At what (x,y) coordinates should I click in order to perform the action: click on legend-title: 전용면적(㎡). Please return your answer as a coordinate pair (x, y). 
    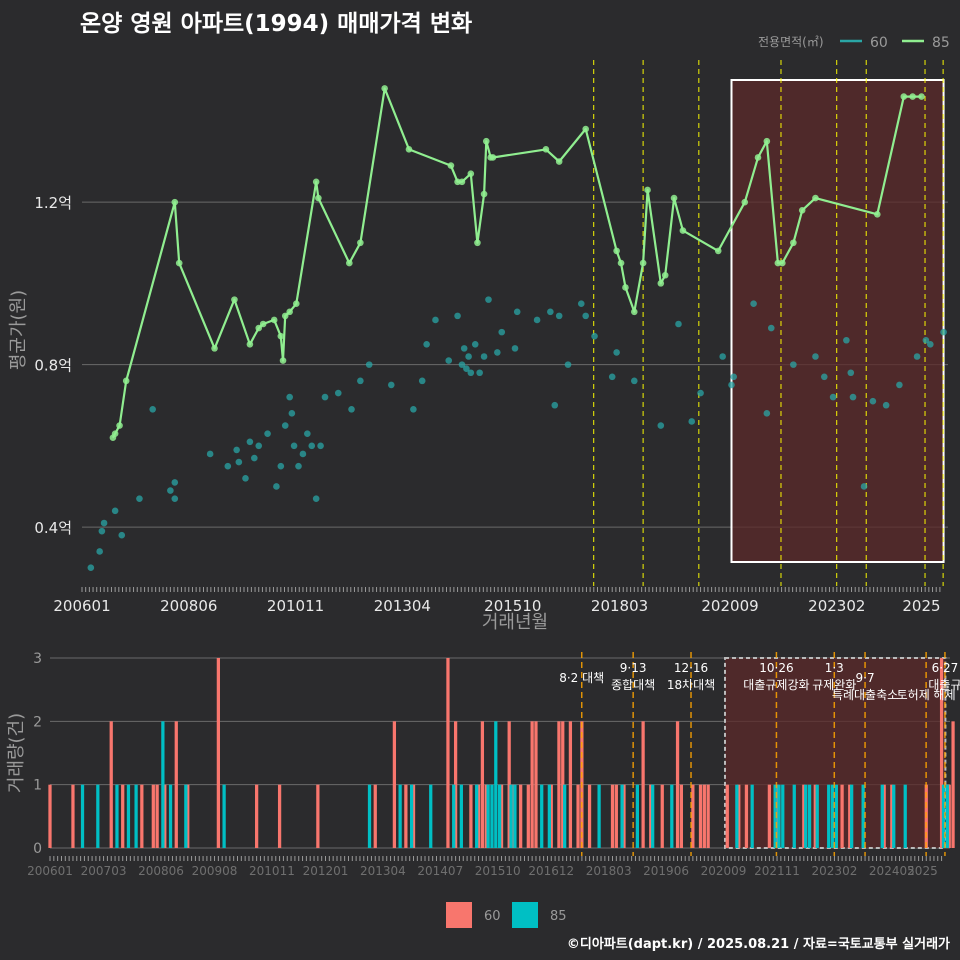
    Looking at the image, I should click on (791, 42).